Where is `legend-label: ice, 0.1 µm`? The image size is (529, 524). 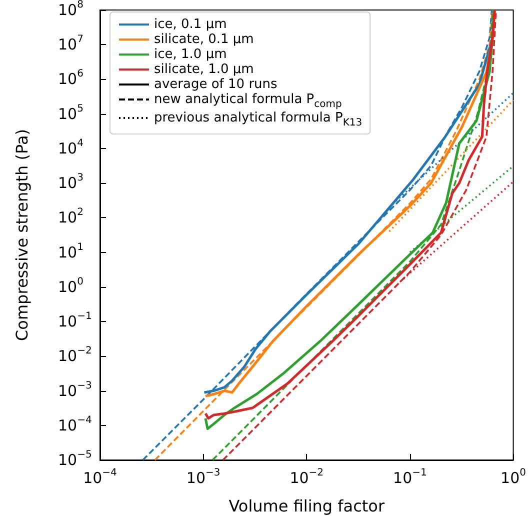
legend-label: ice, 0.1 µm is located at coordinates (190, 24).